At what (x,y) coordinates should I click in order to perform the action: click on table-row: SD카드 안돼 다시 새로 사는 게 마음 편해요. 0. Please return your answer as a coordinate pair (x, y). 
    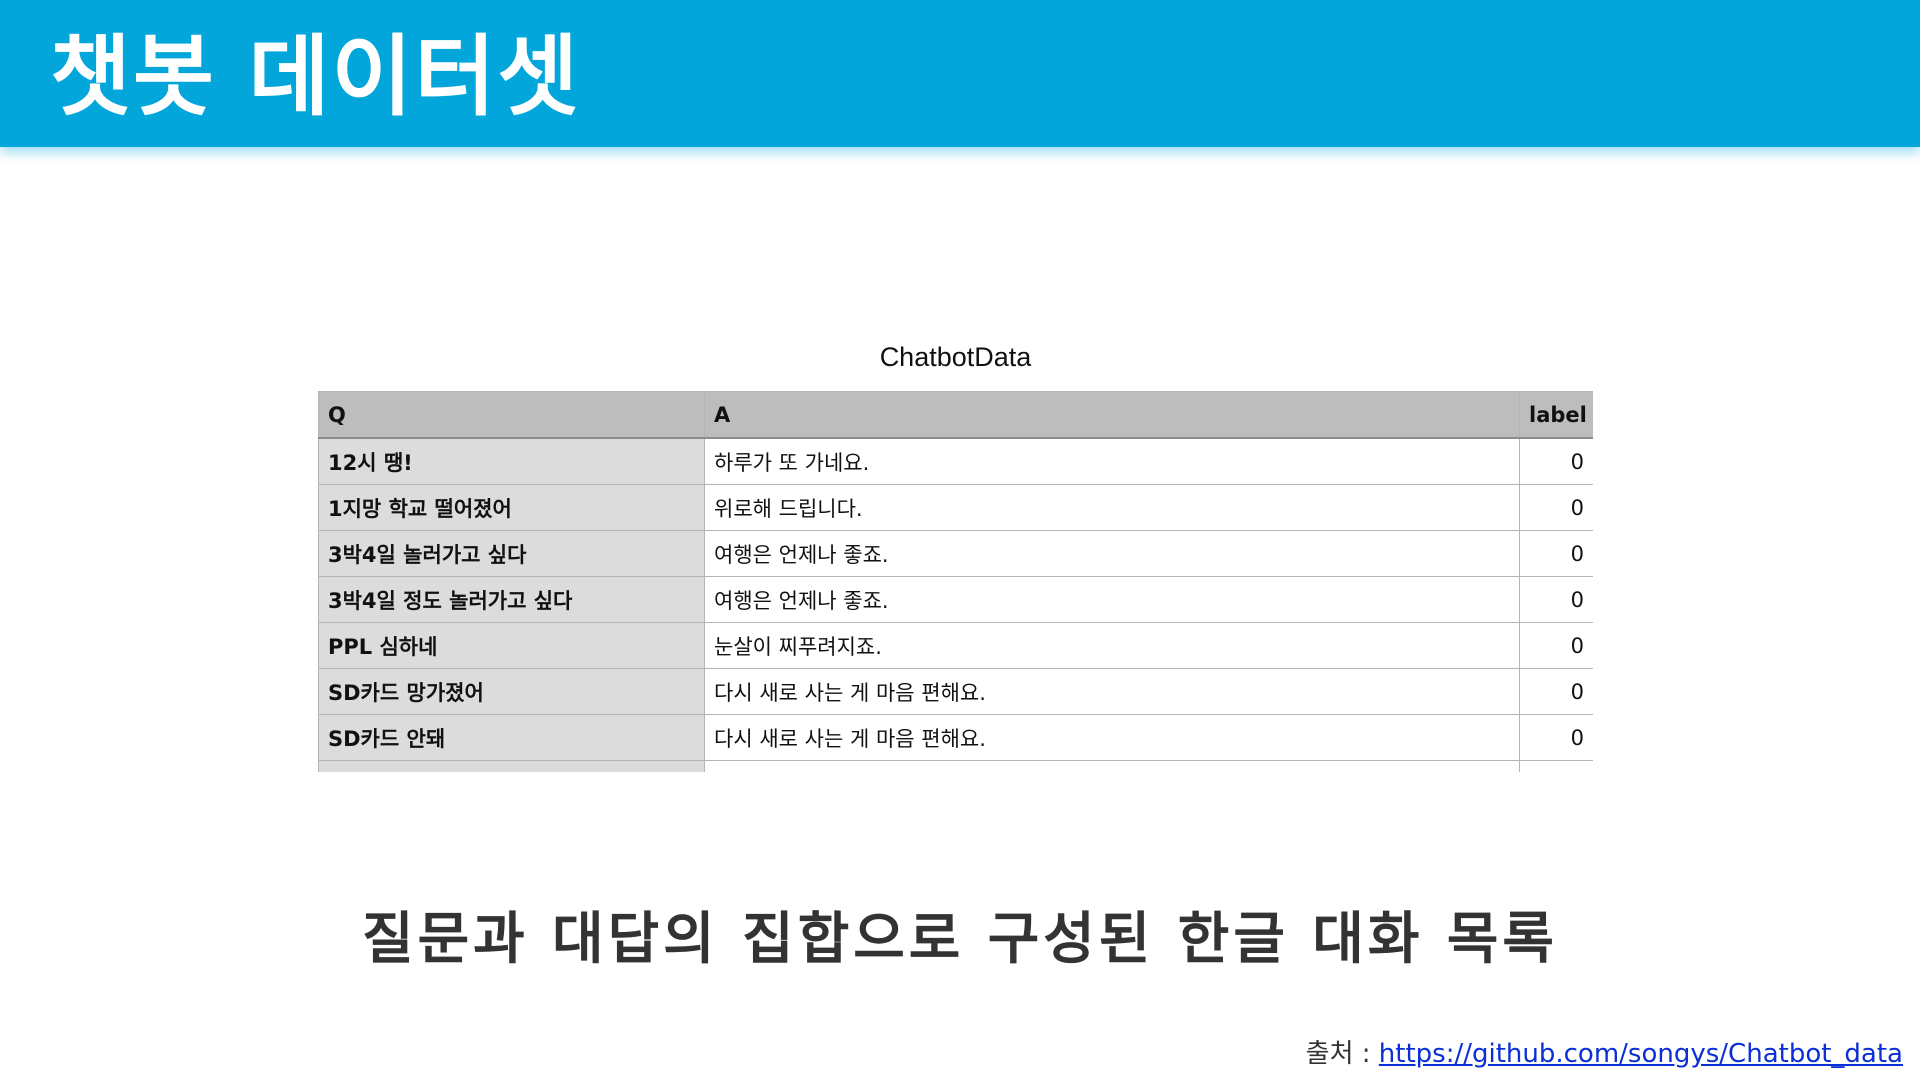
    Looking at the image, I should click on (955, 737).